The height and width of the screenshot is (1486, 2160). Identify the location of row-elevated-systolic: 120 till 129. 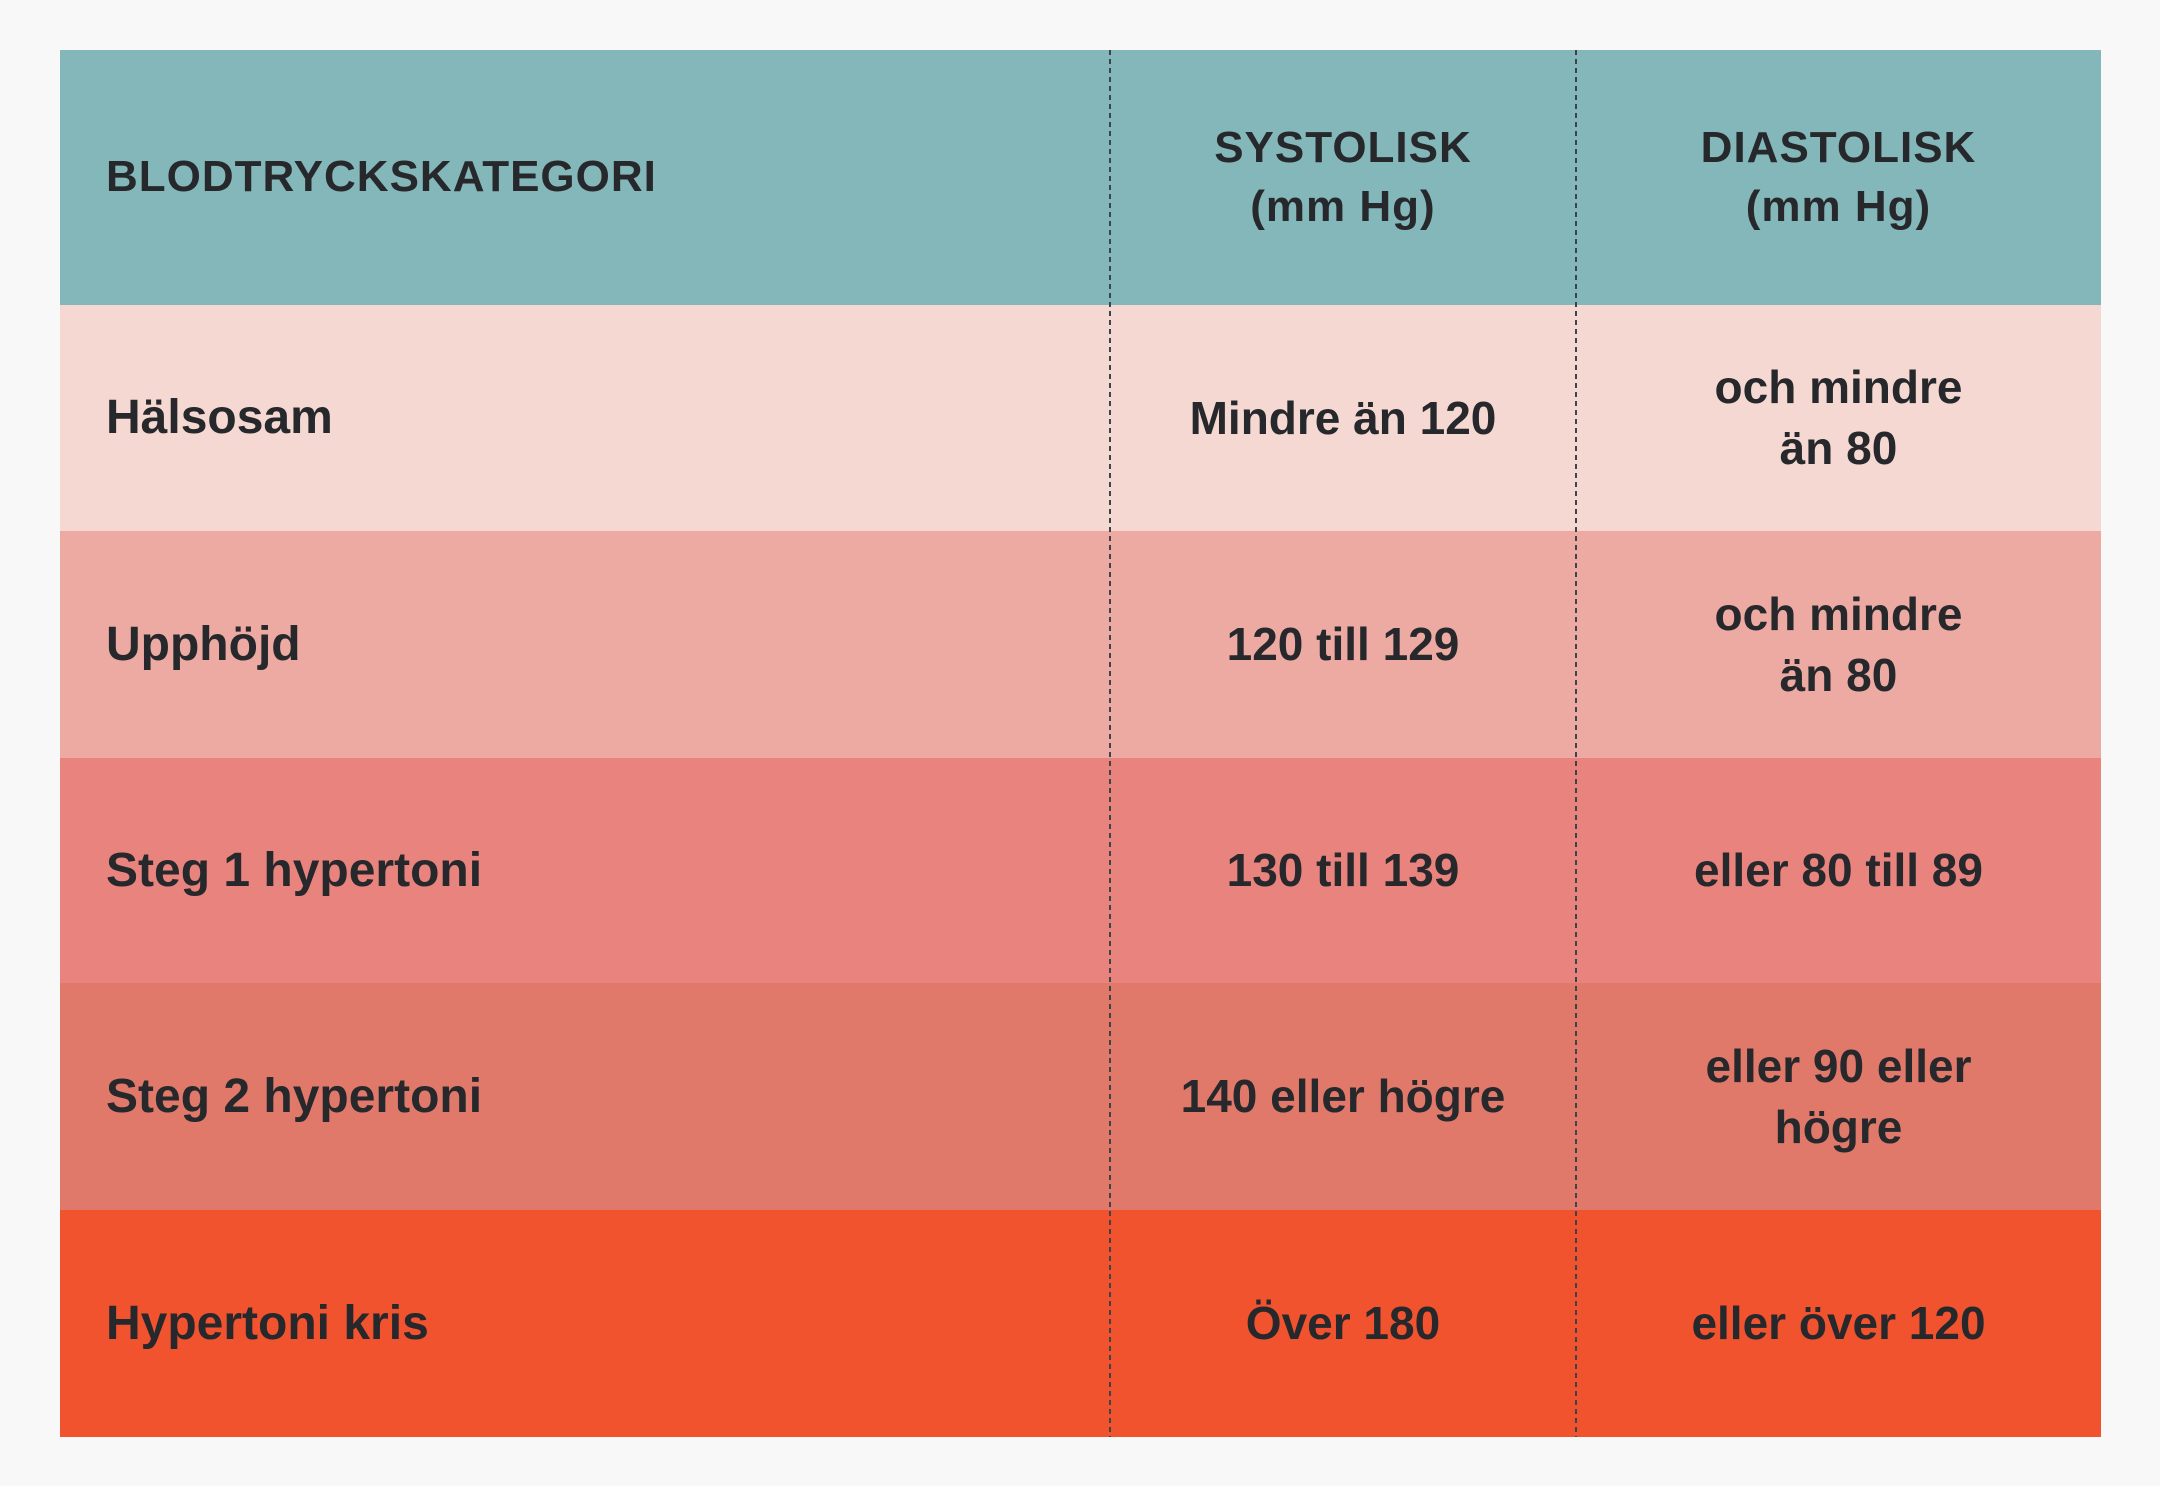
(1343, 644).